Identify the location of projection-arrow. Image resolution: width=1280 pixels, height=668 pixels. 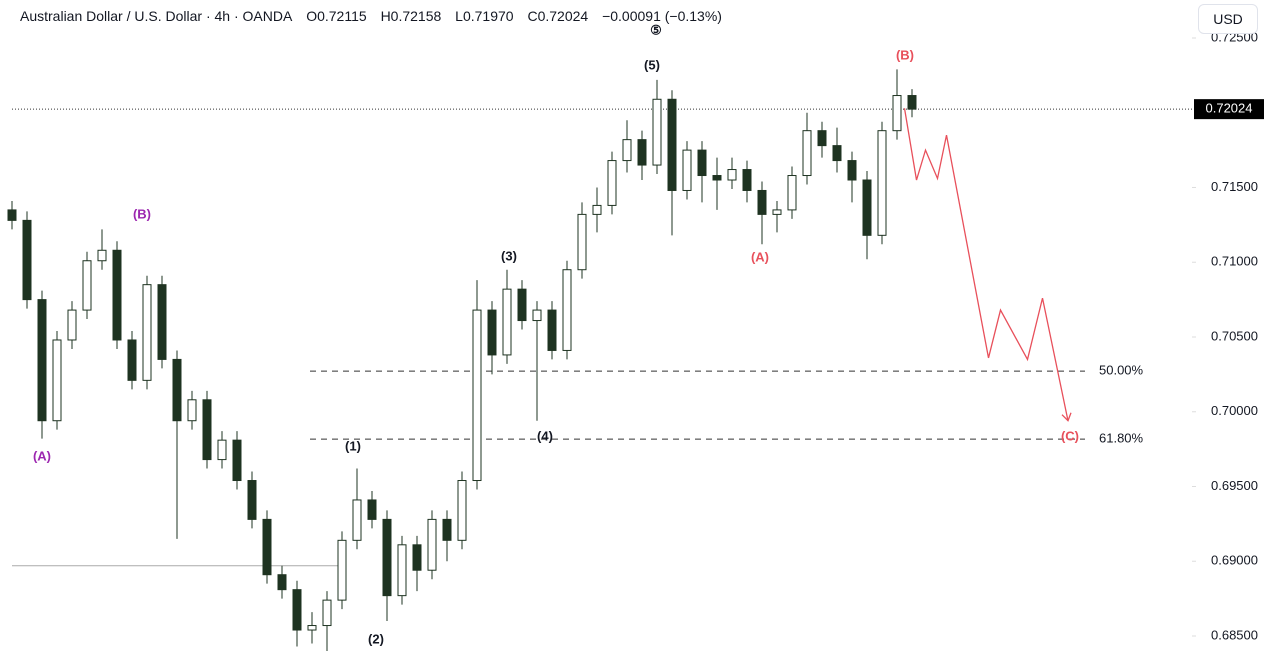
(1066, 417).